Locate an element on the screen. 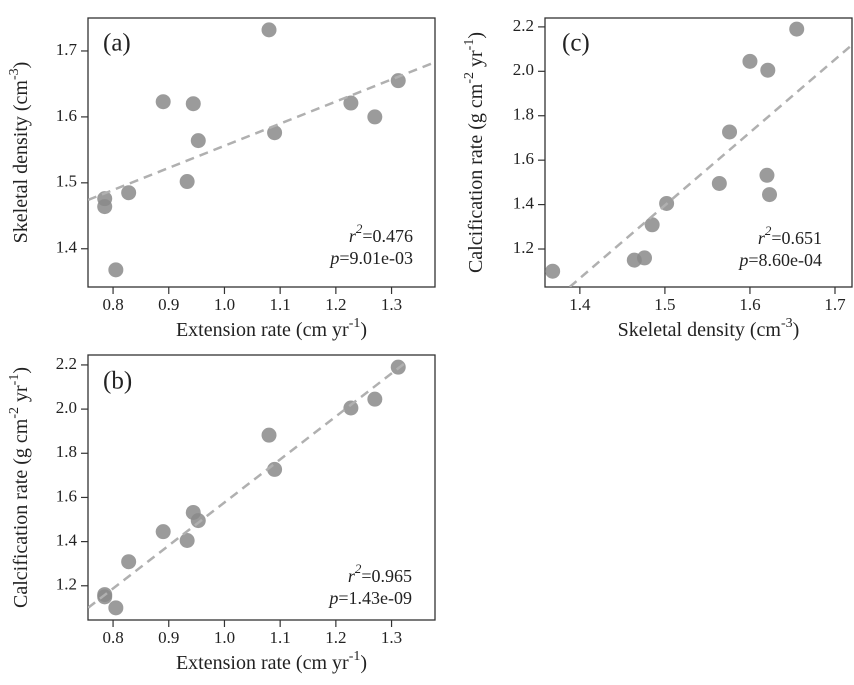  stat-text: r2=0.651 is located at coordinates (790, 235).